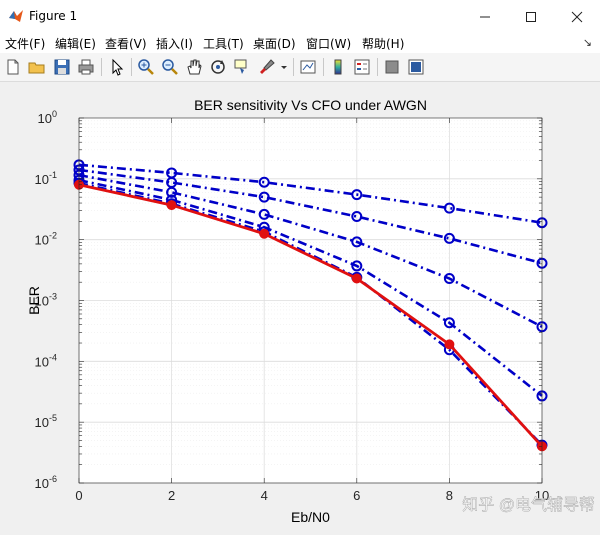 Image resolution: width=600 pixels, height=535 pixels. What do you see at coordinates (13, 67) in the screenshot?
I see `new-figure-icon` at bounding box center [13, 67].